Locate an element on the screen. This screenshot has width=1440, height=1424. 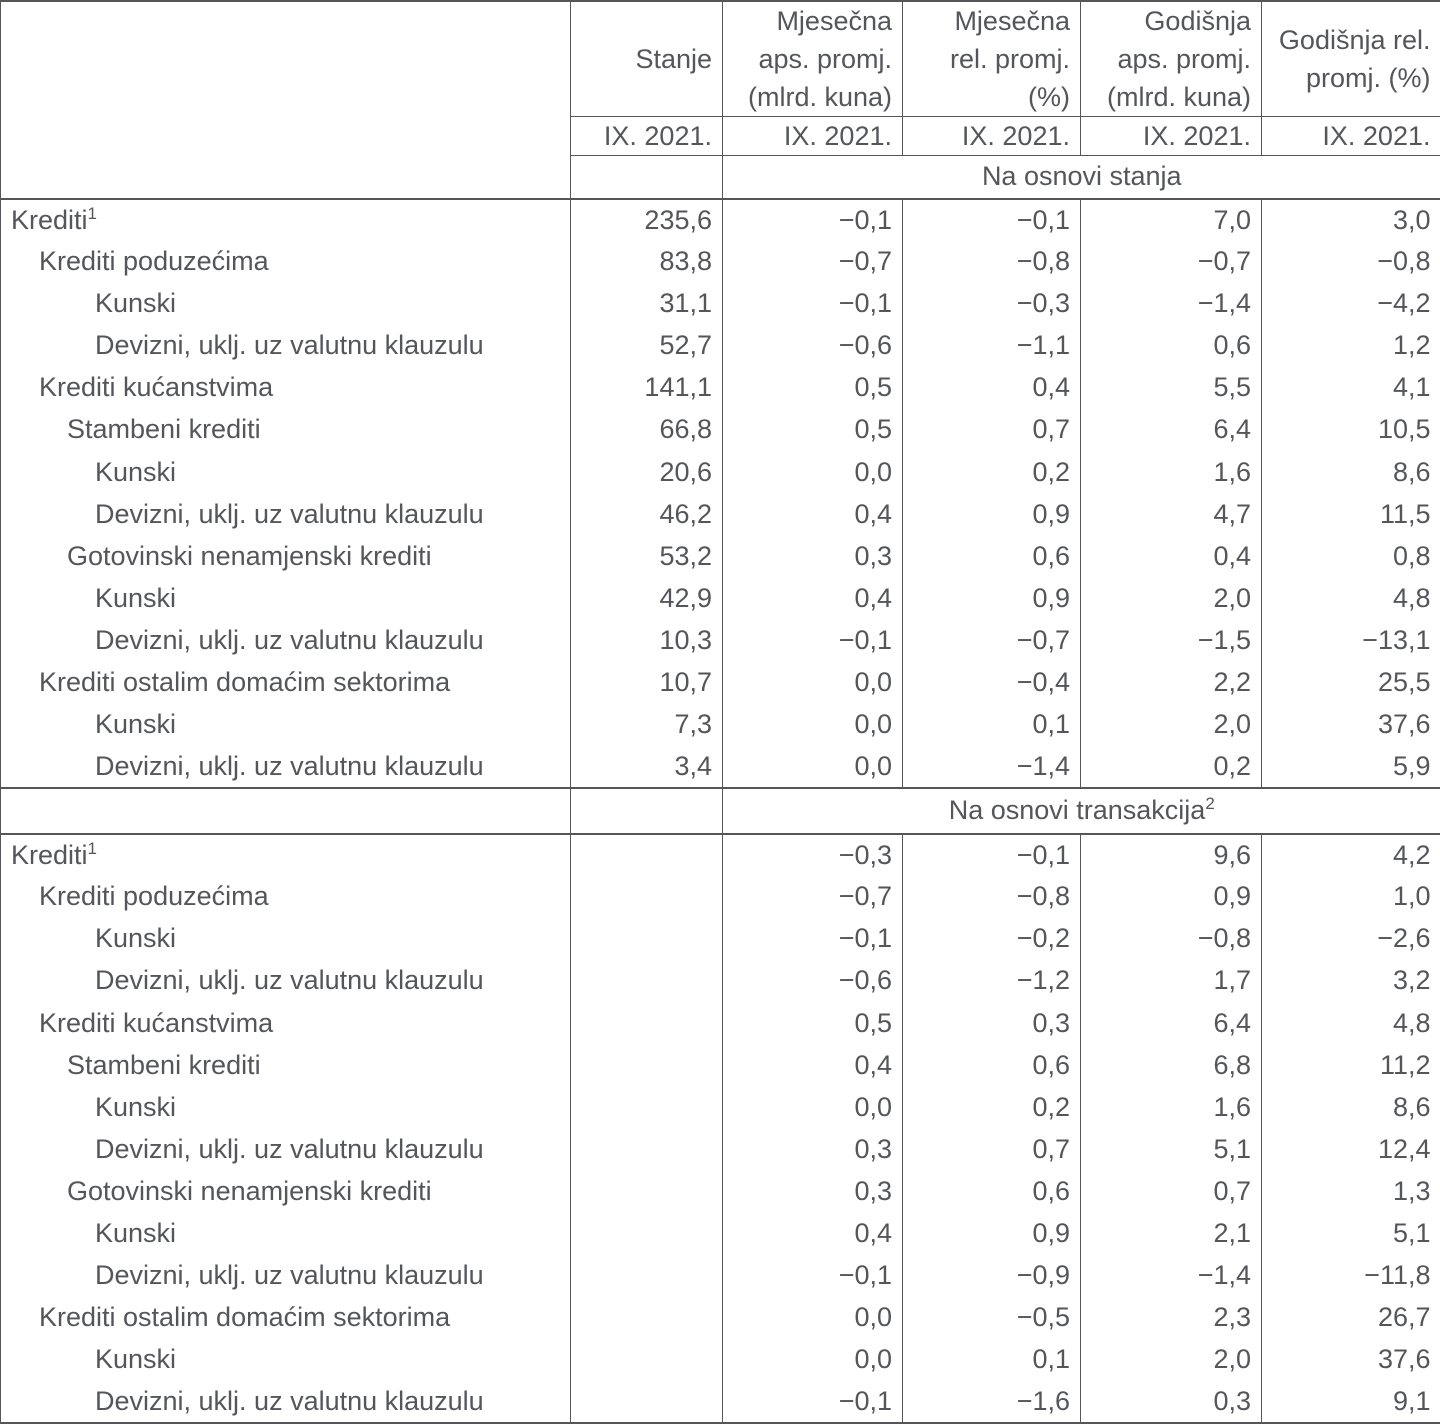
value-cell: 10,7 is located at coordinates (646, 682).